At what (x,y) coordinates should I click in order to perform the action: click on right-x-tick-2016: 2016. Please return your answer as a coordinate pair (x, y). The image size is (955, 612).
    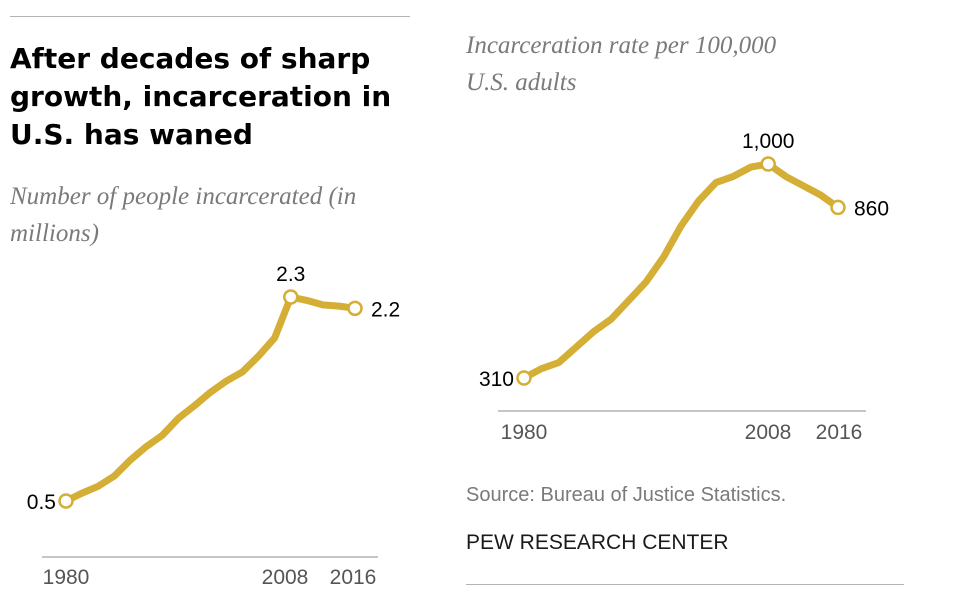
    Looking at the image, I should click on (839, 432).